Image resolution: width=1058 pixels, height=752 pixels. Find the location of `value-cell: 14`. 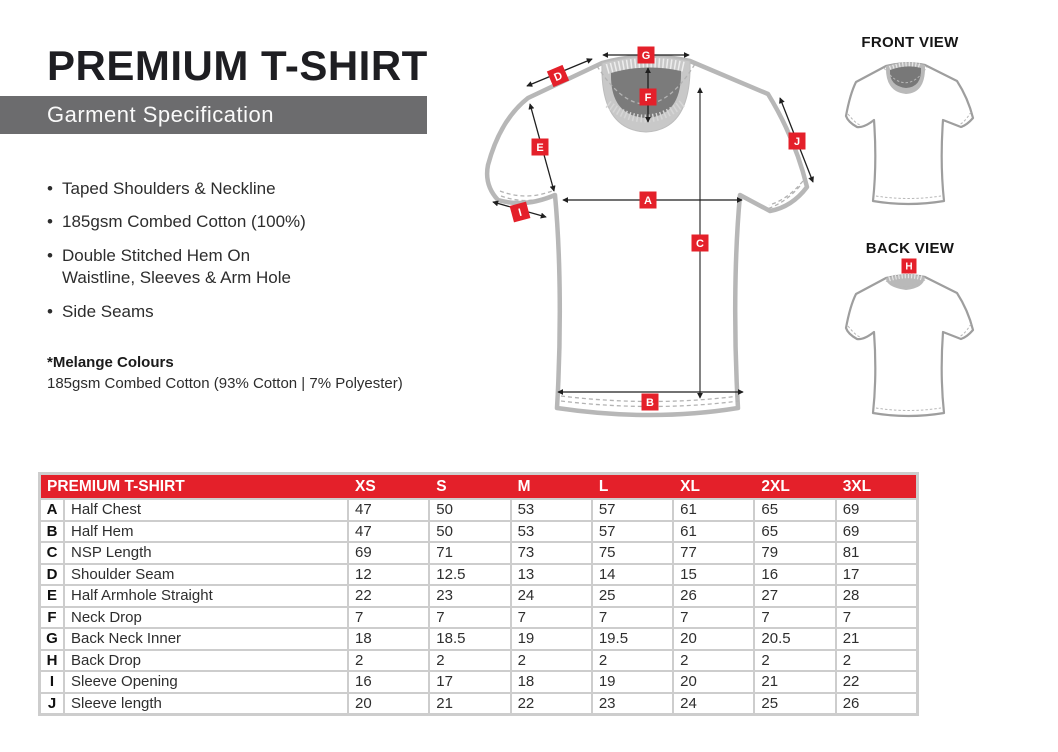

value-cell: 14 is located at coordinates (632, 574).